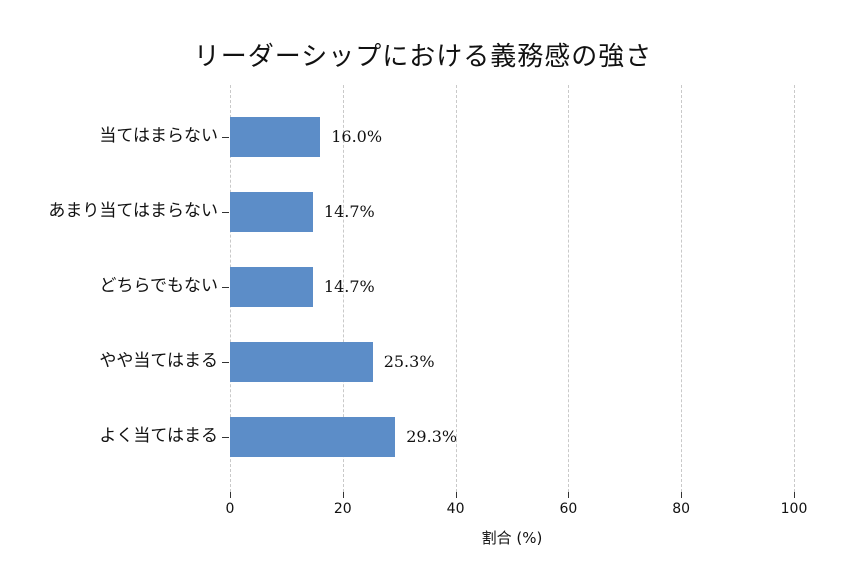  I want to click on bar-value-label-0: 16.0%, so click(357, 136).